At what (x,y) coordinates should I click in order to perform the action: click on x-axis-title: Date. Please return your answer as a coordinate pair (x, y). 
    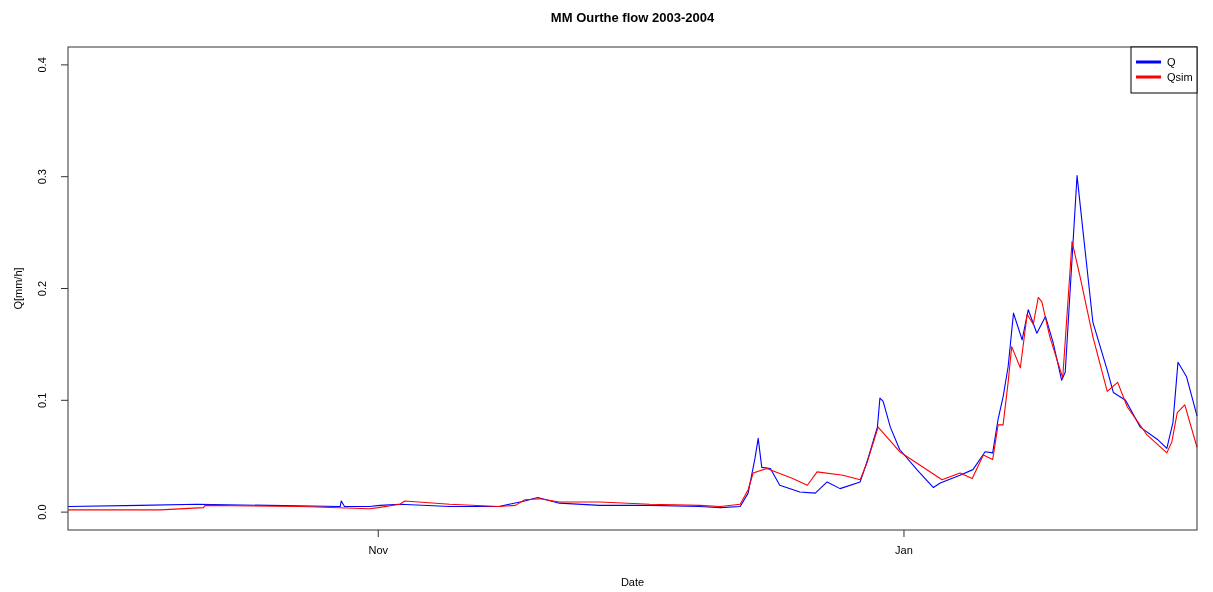
    Looking at the image, I should click on (632, 582).